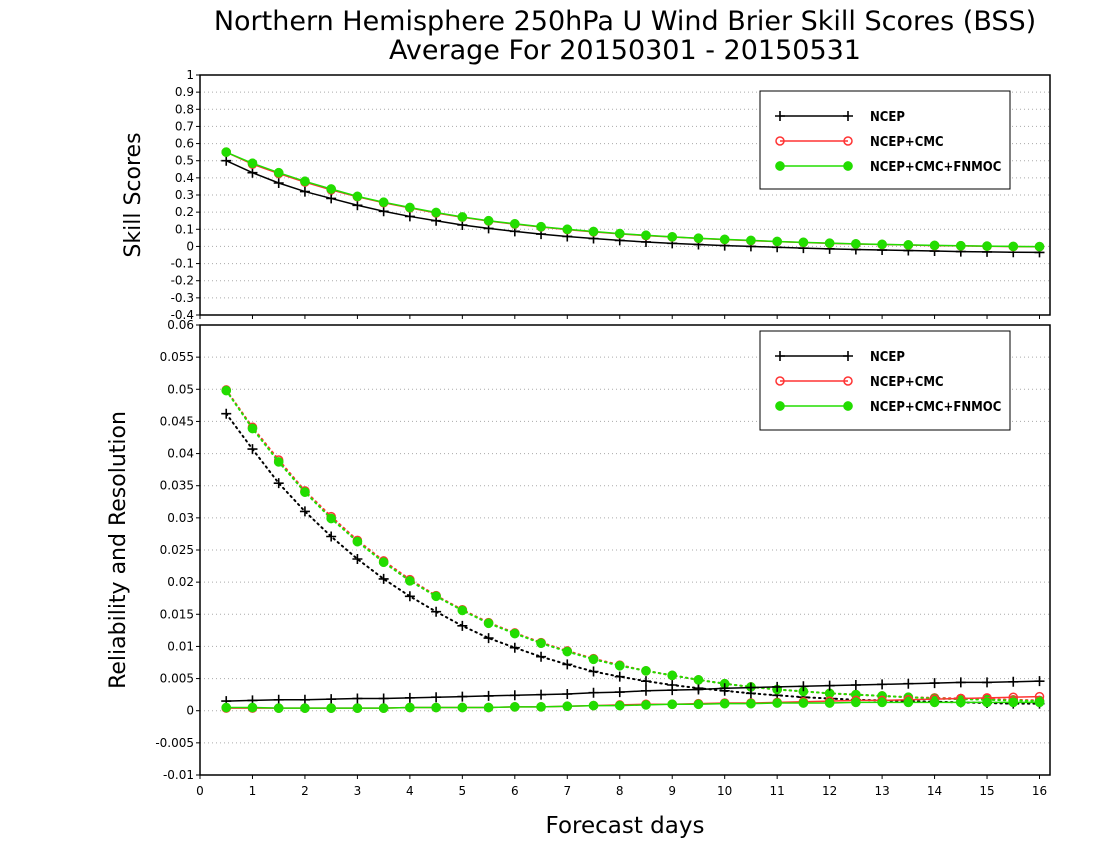 The width and height of the screenshot is (1100, 850). Describe the element at coordinates (724, 791) in the screenshot. I see `x-tick-label: 10` at that location.